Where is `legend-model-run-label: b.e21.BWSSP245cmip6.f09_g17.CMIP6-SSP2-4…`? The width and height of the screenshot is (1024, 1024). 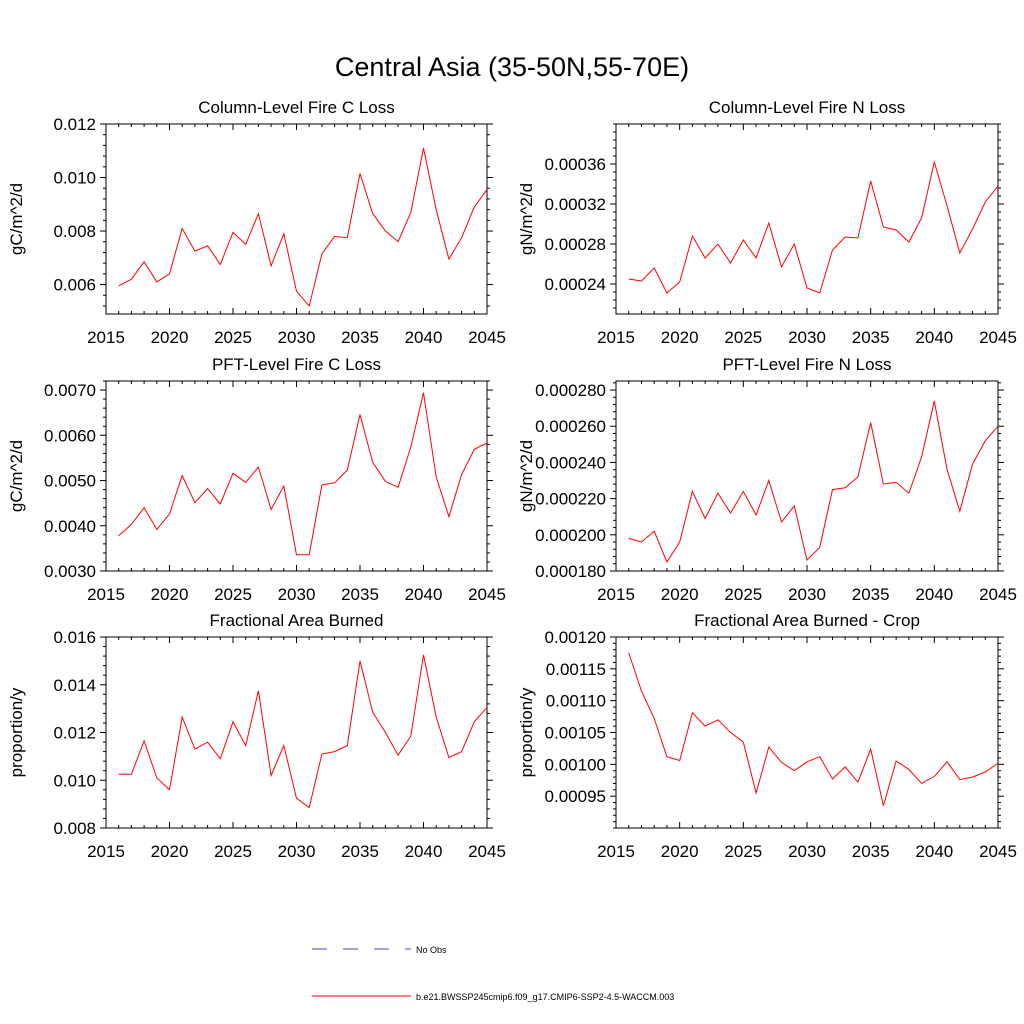
legend-model-run-label: b.e21.BWSSP245cmip6.f09_g17.CMIP6-SSP2-4… is located at coordinates (545, 997).